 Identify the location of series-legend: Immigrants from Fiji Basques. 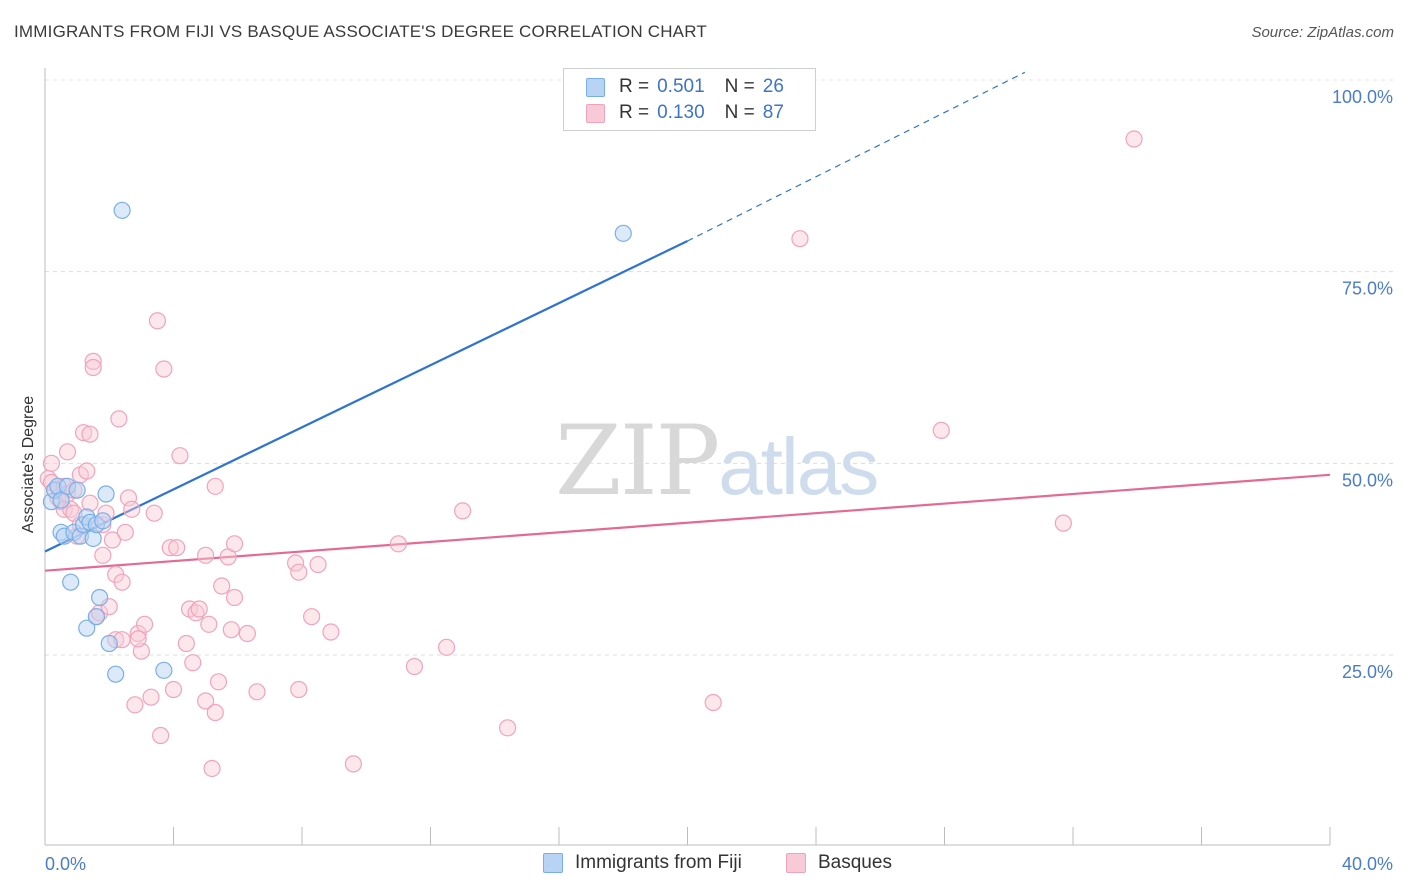
(703, 865).